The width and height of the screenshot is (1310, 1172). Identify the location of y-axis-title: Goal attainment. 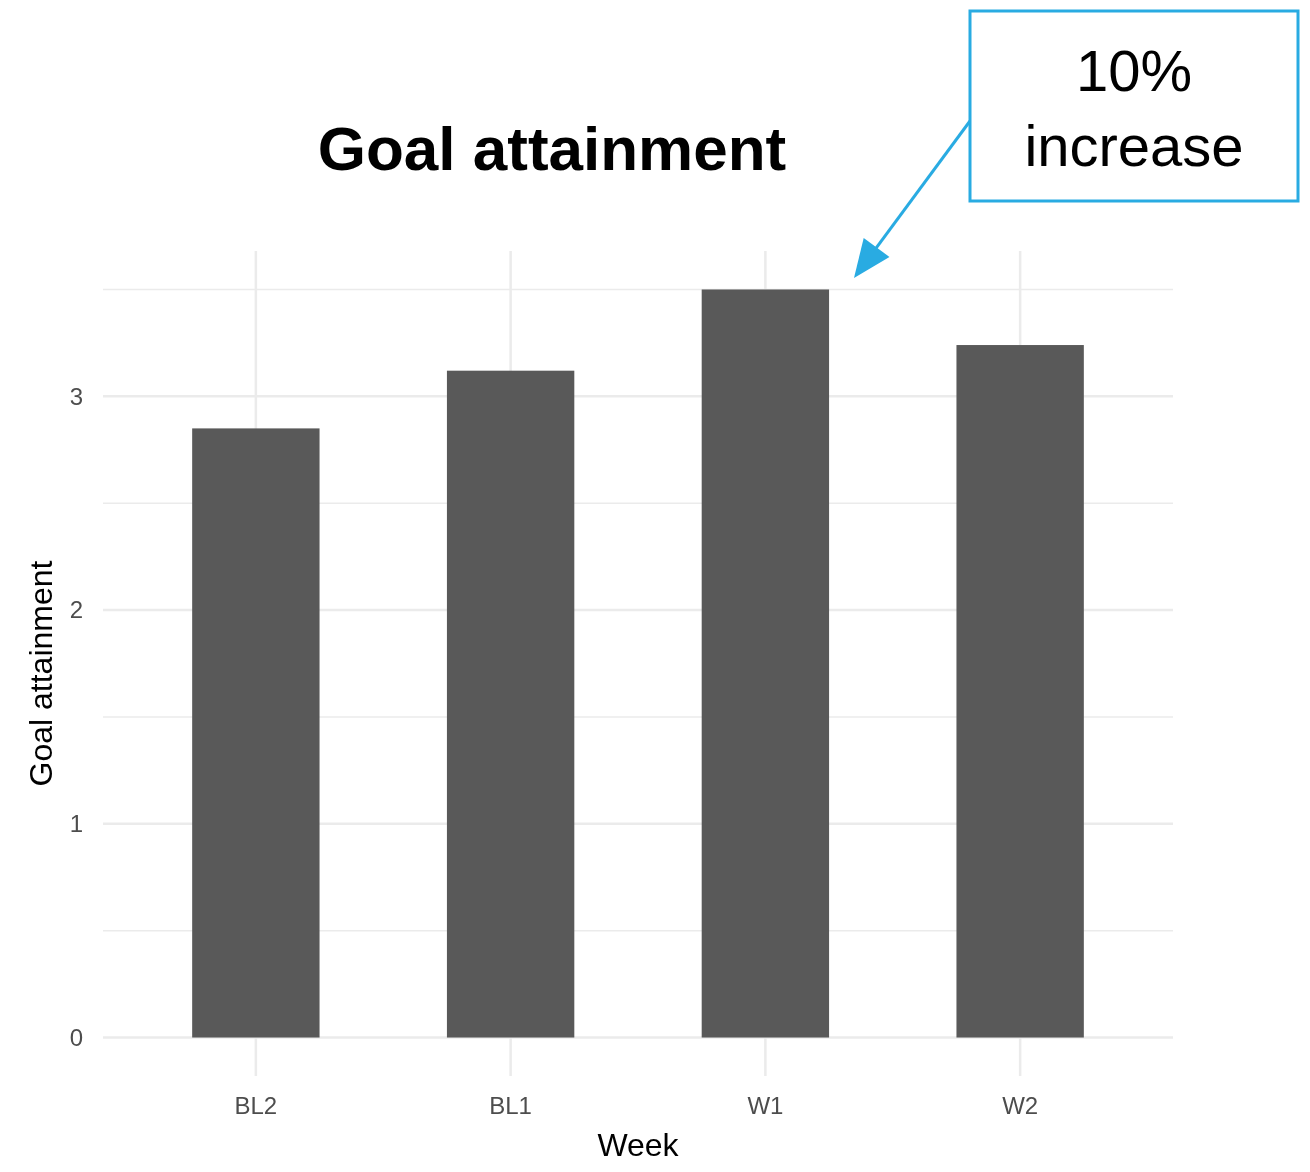
(41, 673).